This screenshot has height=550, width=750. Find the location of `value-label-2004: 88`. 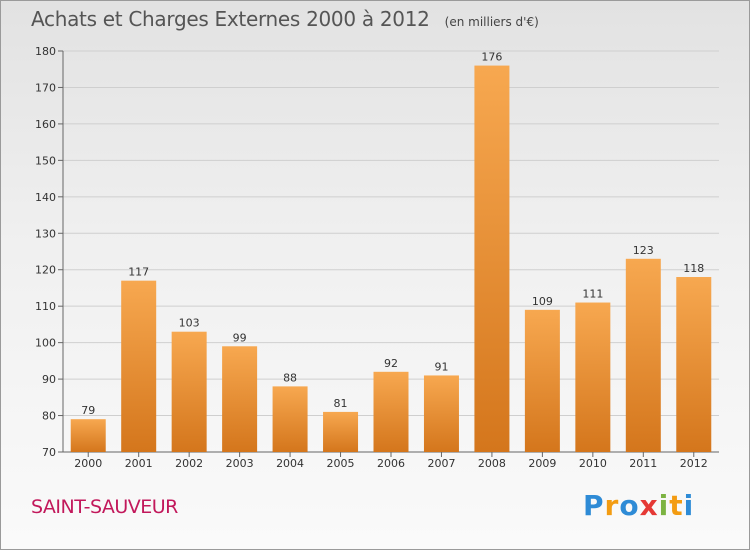

value-label-2004: 88 is located at coordinates (290, 377).